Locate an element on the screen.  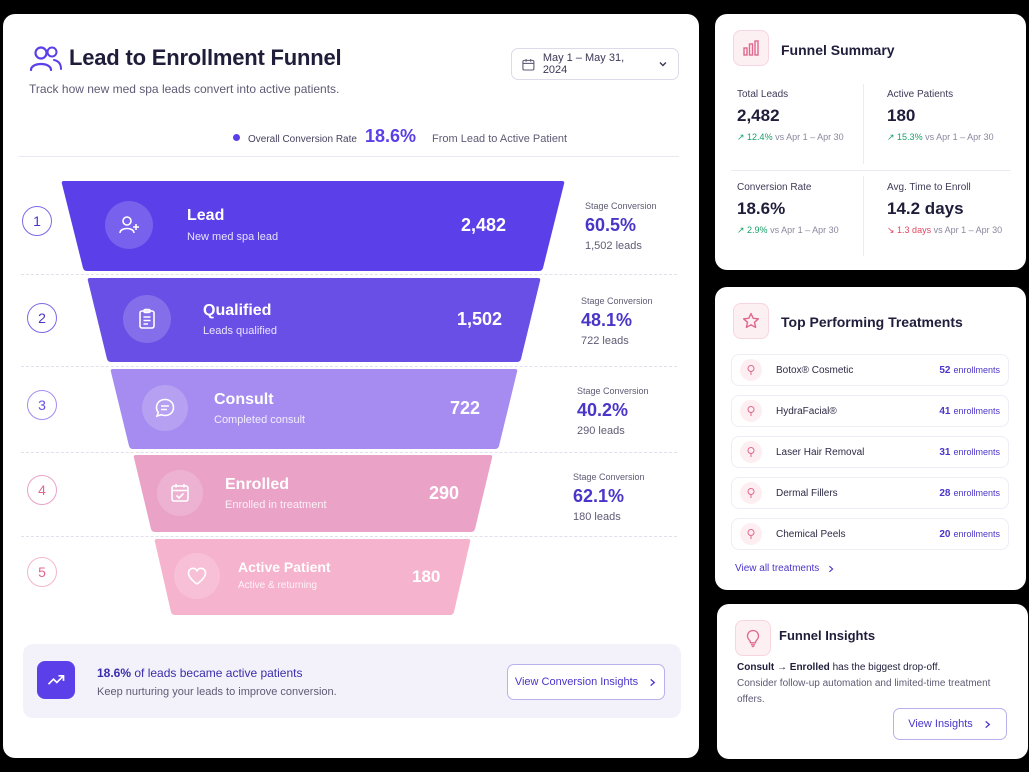
treatment-name: Chemical Peels is located at coordinates (811, 534).